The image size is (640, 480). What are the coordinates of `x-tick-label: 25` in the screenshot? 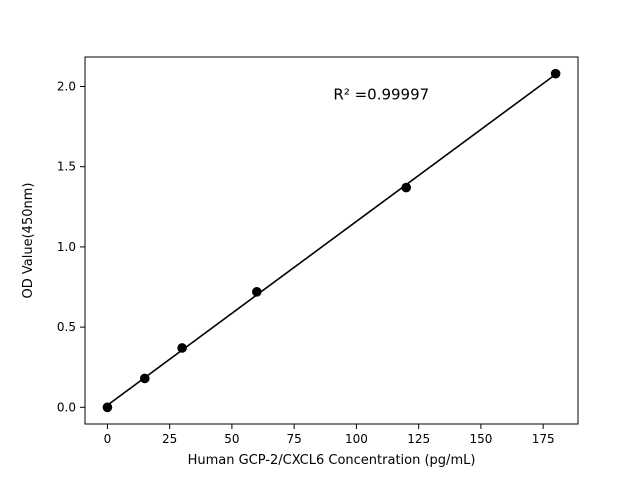 It's located at (169, 439).